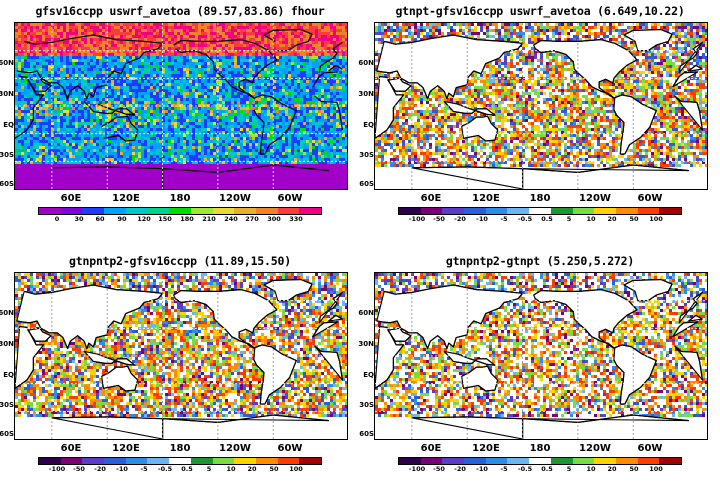 The image size is (720, 500). I want to click on lon-label-120e: 120E, so click(126, 198).